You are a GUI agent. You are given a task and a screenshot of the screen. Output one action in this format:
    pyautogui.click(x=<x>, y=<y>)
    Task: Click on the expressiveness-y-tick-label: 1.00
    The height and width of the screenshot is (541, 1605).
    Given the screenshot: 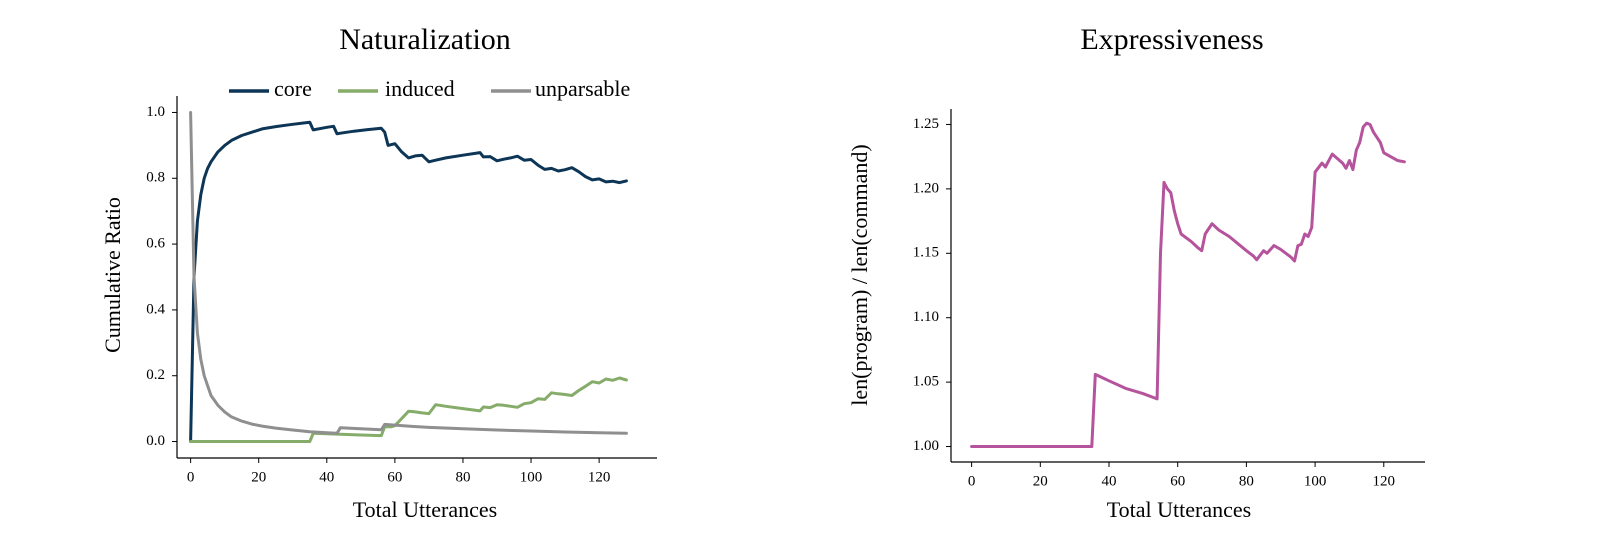 What is the action you would take?
    pyautogui.click(x=926, y=446)
    